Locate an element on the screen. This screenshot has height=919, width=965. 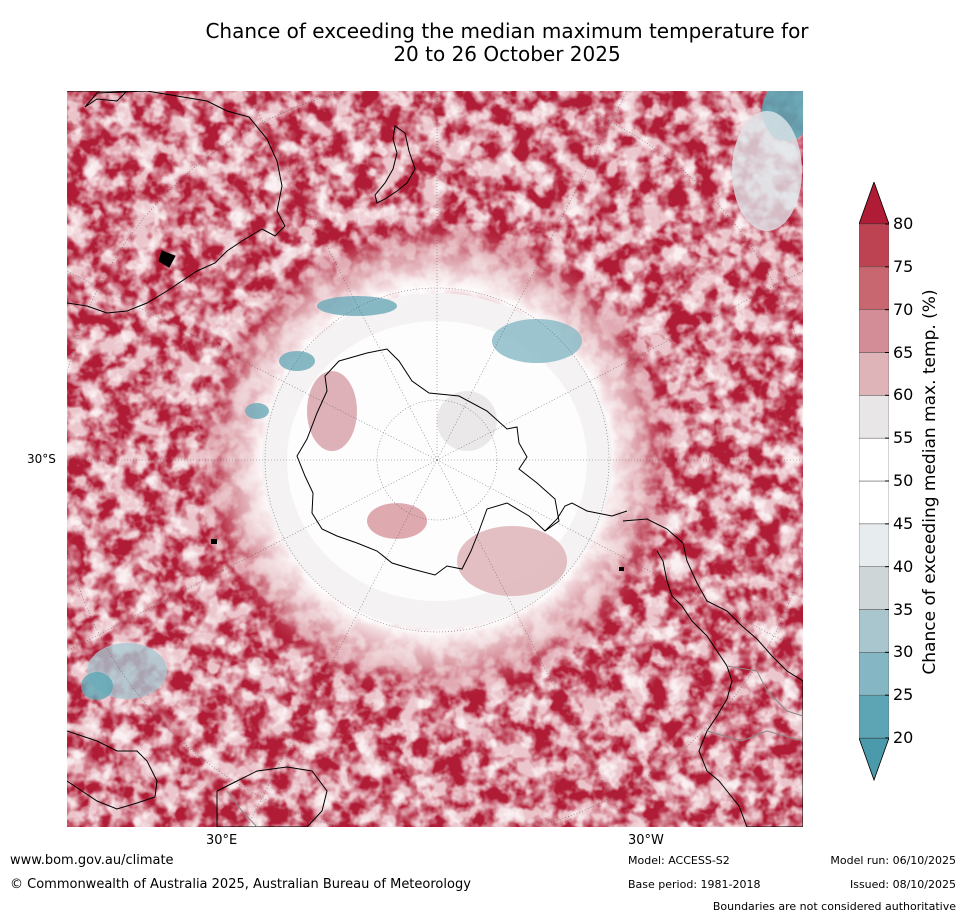
colorbar-over-arrow is located at coordinates (874, 203).